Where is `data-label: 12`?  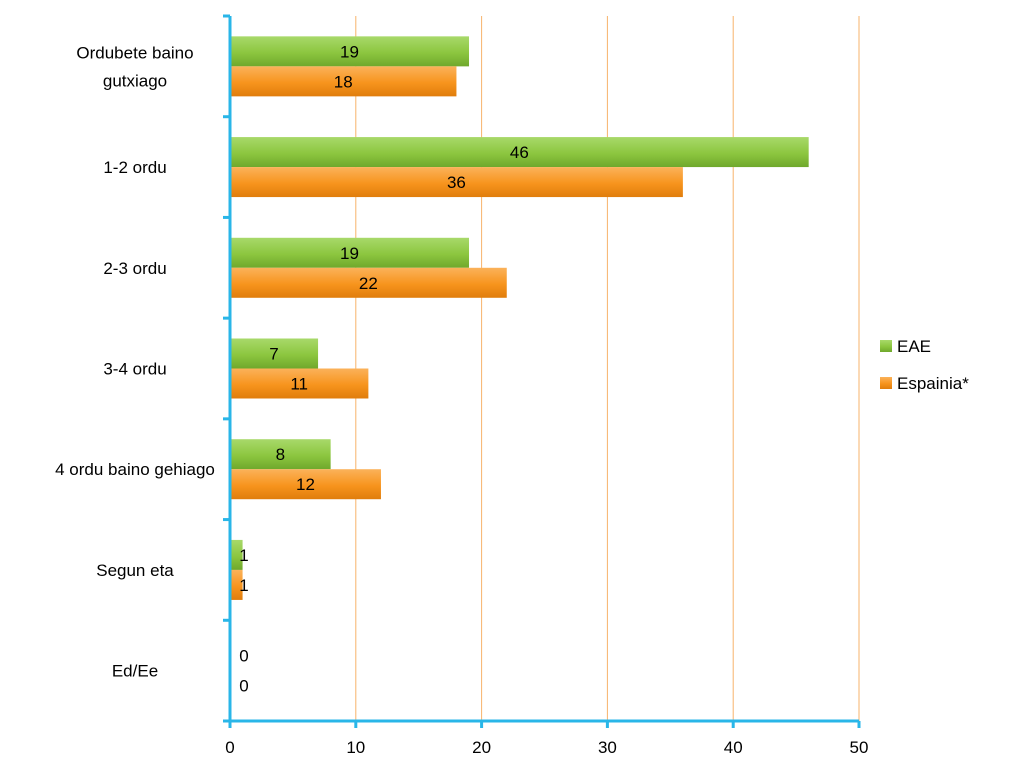
data-label: 12 is located at coordinates (305, 484).